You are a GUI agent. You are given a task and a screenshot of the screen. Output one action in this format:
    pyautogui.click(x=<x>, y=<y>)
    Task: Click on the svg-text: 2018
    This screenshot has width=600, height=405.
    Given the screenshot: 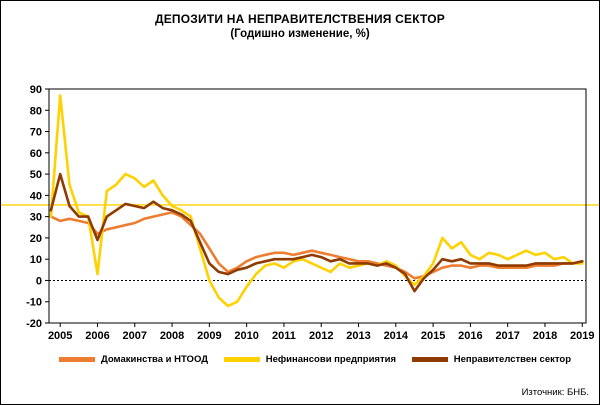 What is the action you would take?
    pyautogui.click(x=545, y=336)
    